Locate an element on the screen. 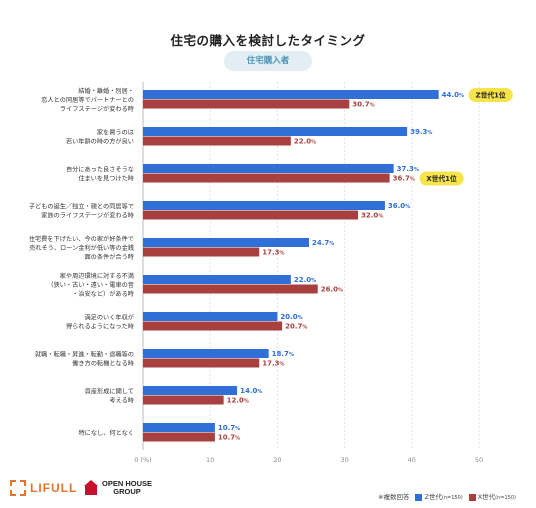  data-label-2-series-0: 37.3% is located at coordinates (408, 169).